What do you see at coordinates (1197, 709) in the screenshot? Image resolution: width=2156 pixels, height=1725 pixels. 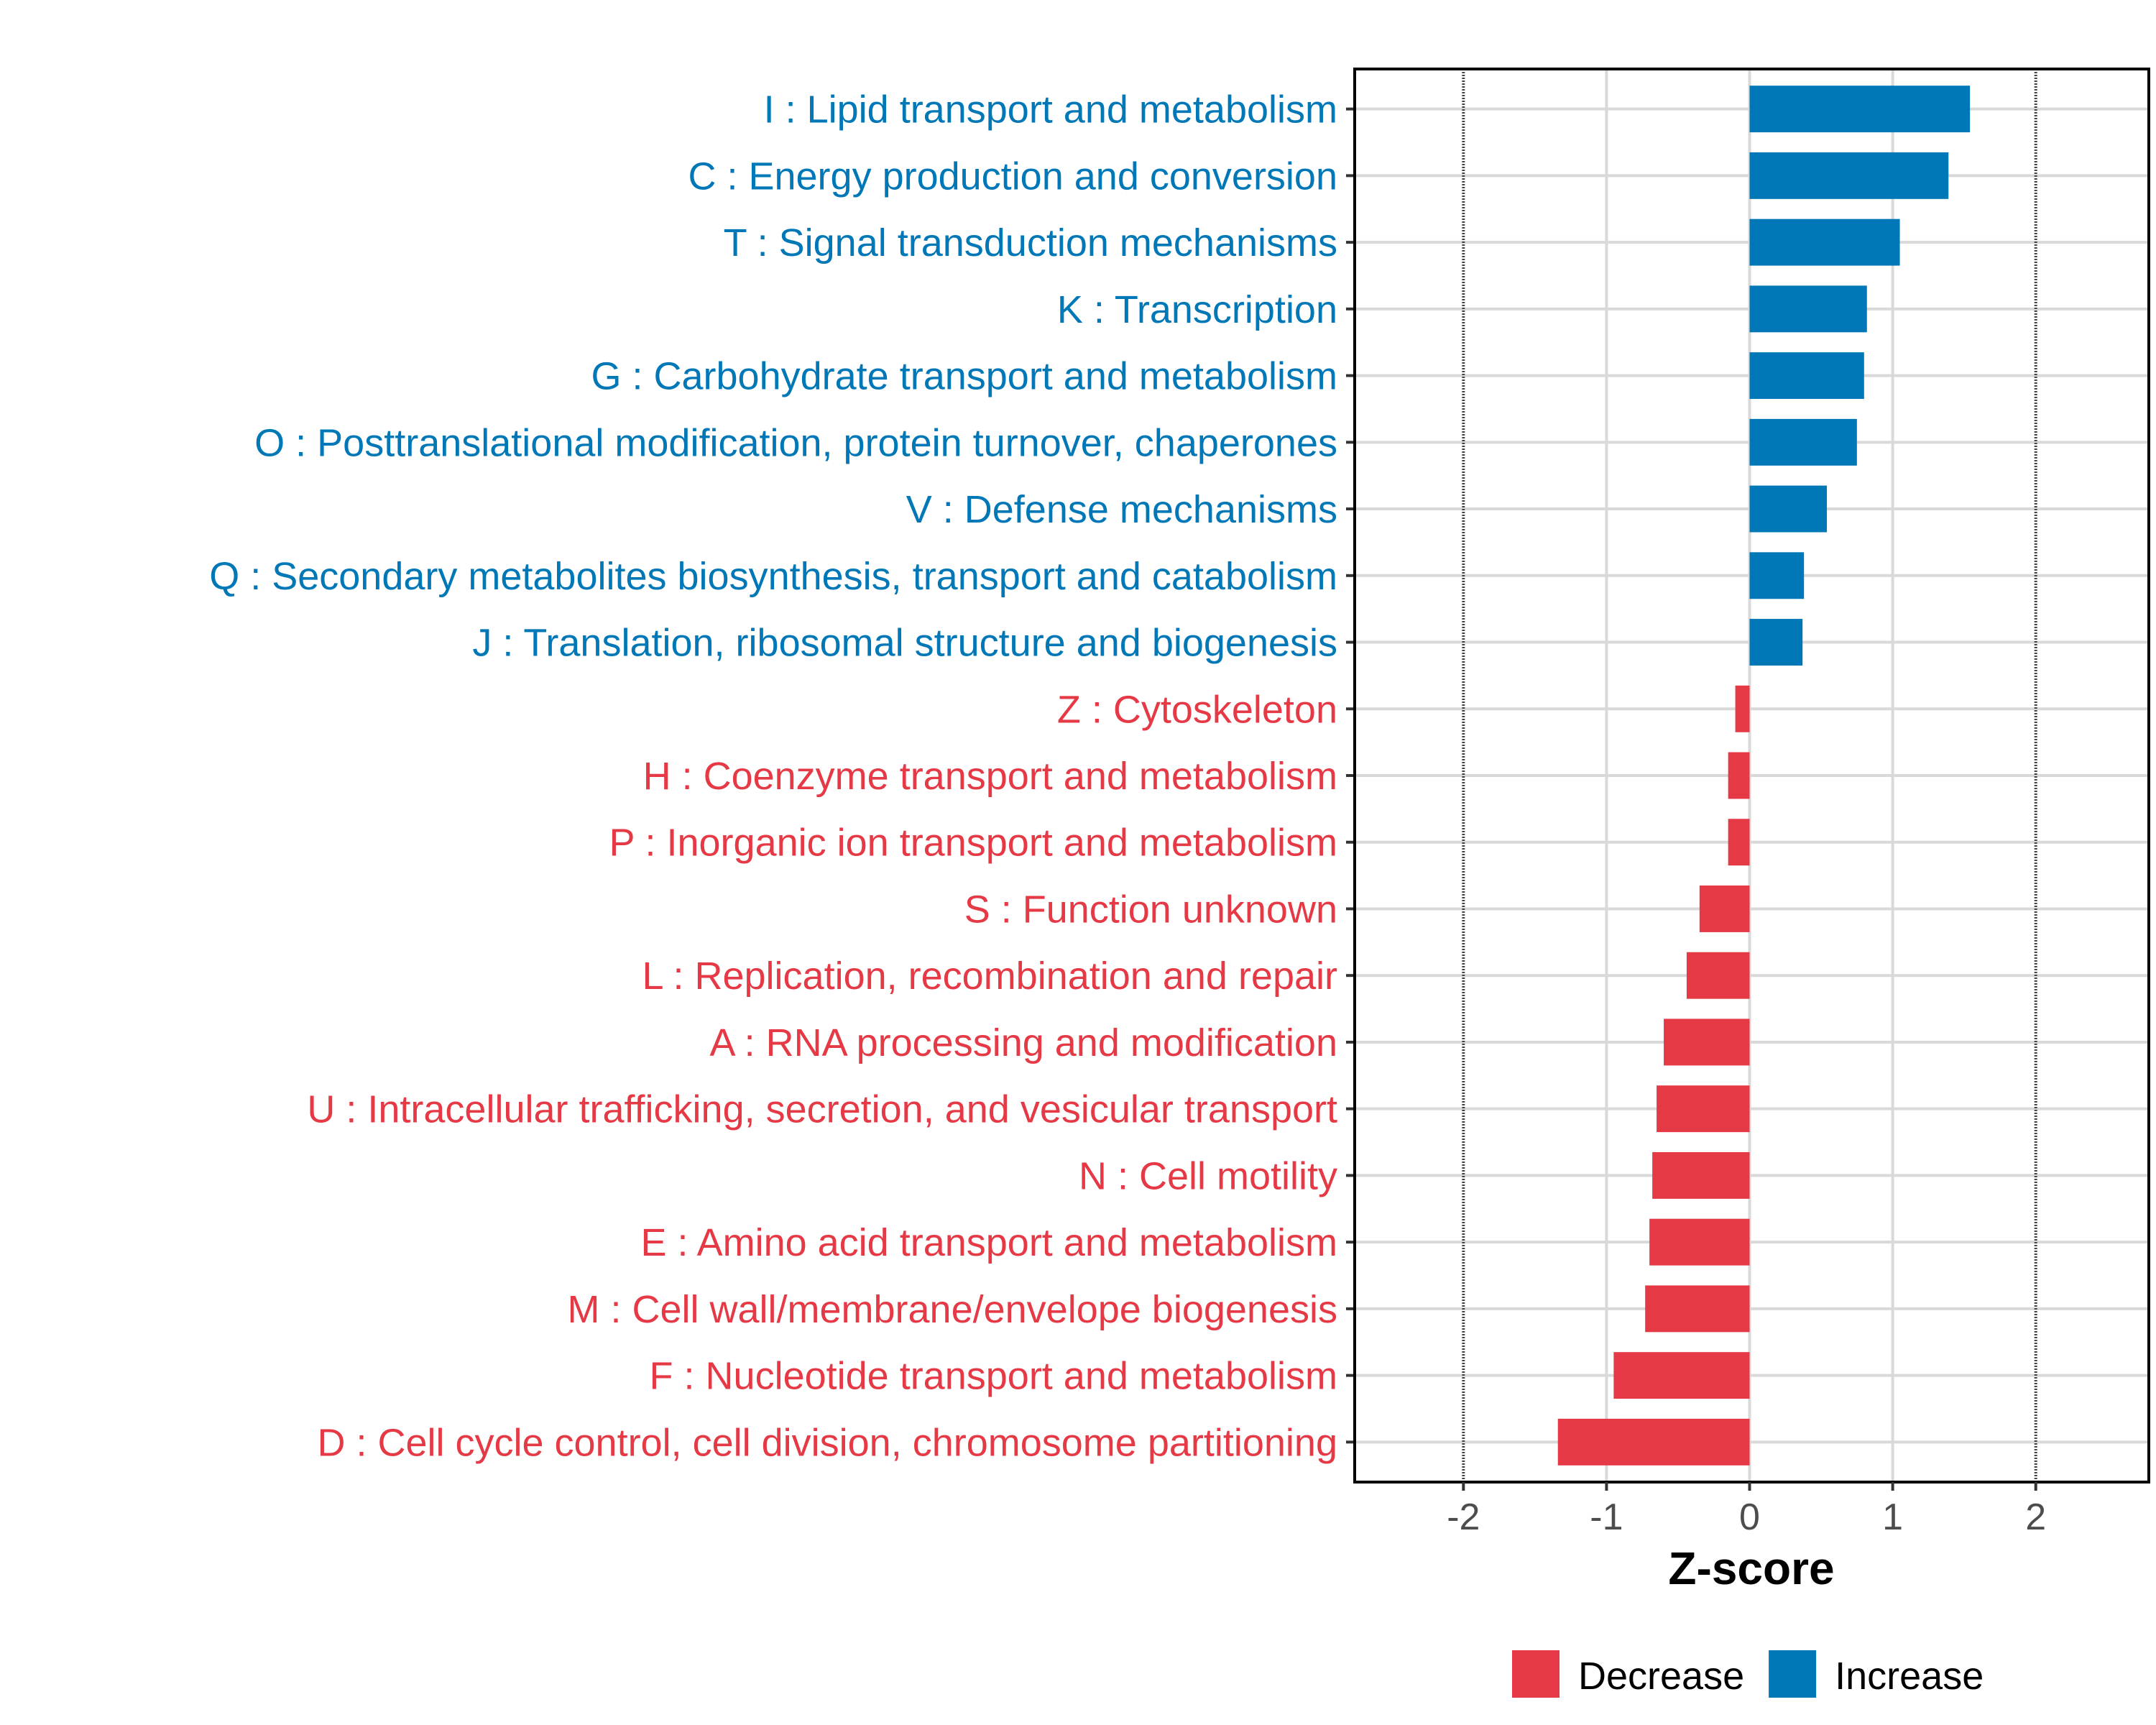 I see `category-label: Z : Cytoskeleton` at bounding box center [1197, 709].